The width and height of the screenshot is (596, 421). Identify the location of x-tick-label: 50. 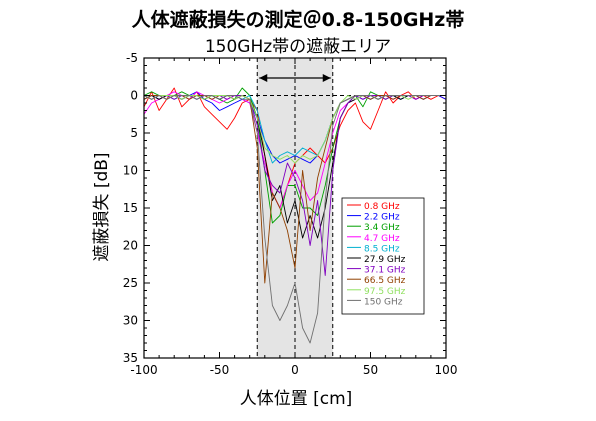
(370, 370).